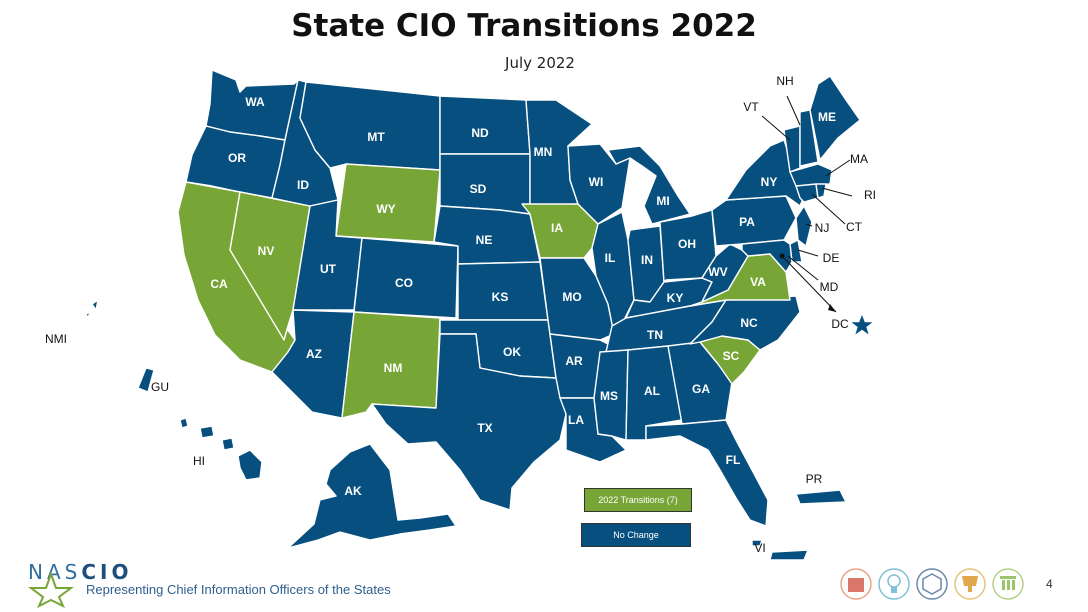  What do you see at coordinates (266, 251) in the screenshot?
I see `label-nv: NV` at bounding box center [266, 251].